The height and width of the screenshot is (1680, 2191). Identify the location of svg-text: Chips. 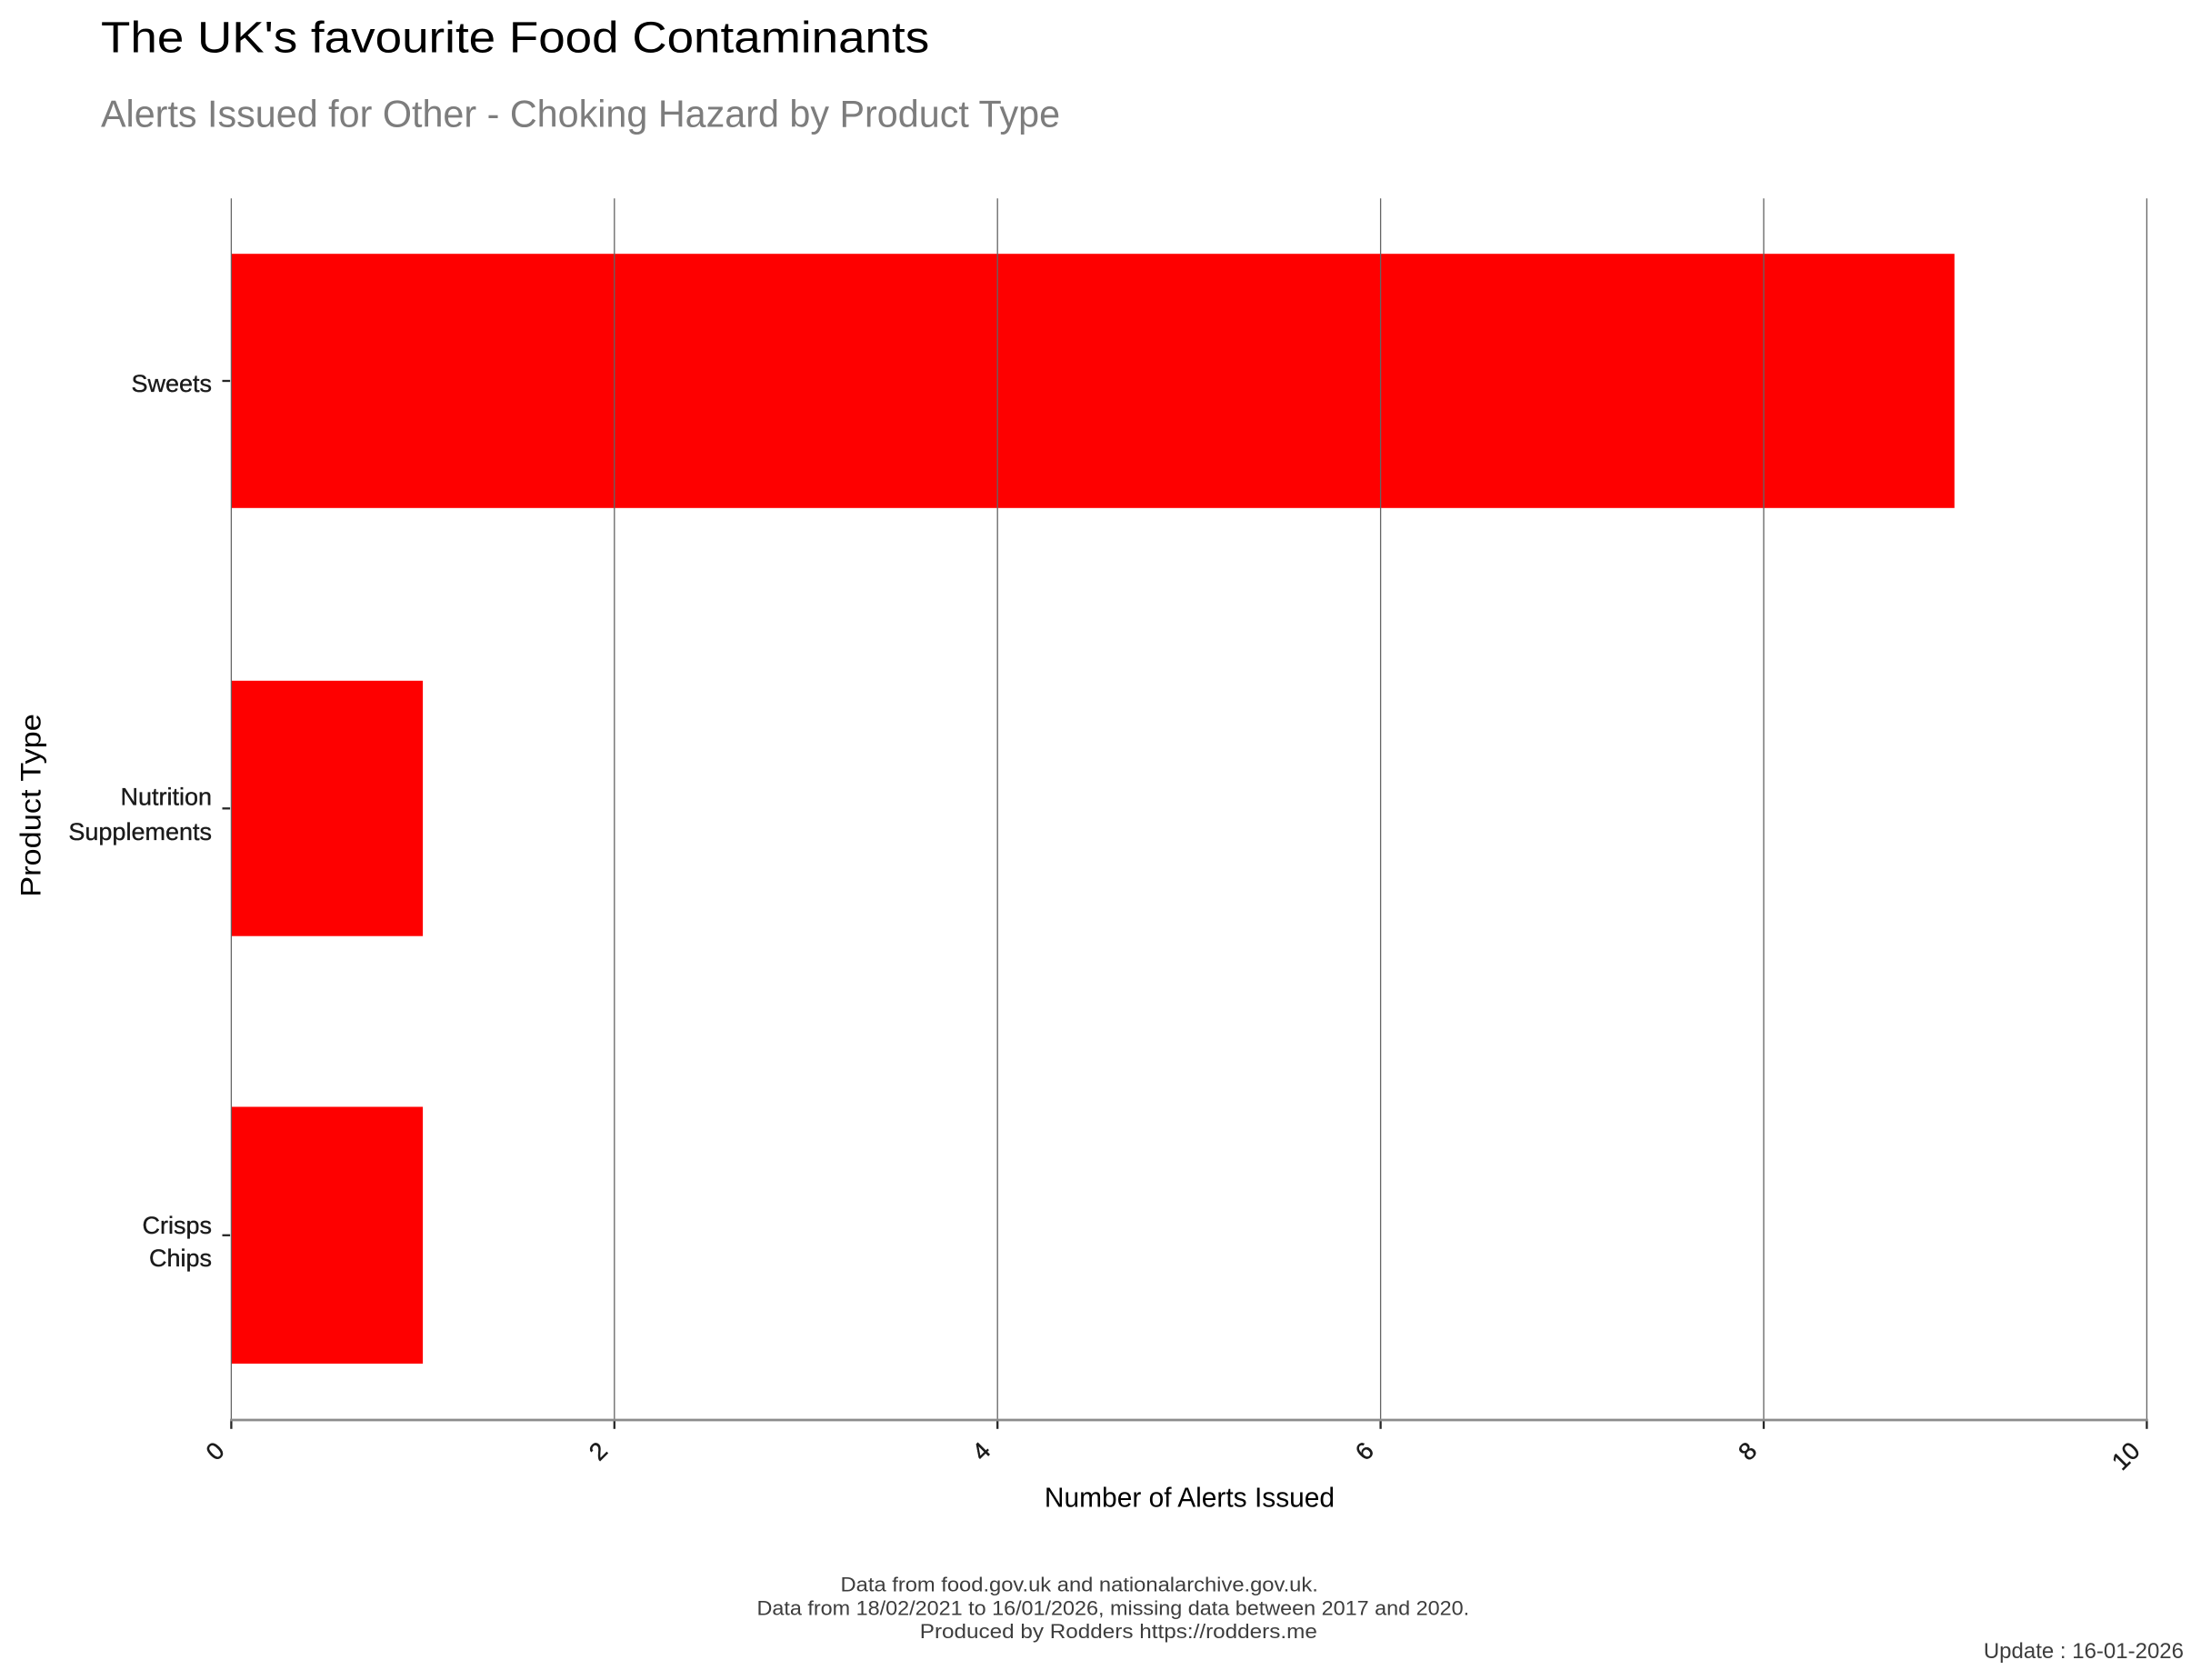
(180, 1258).